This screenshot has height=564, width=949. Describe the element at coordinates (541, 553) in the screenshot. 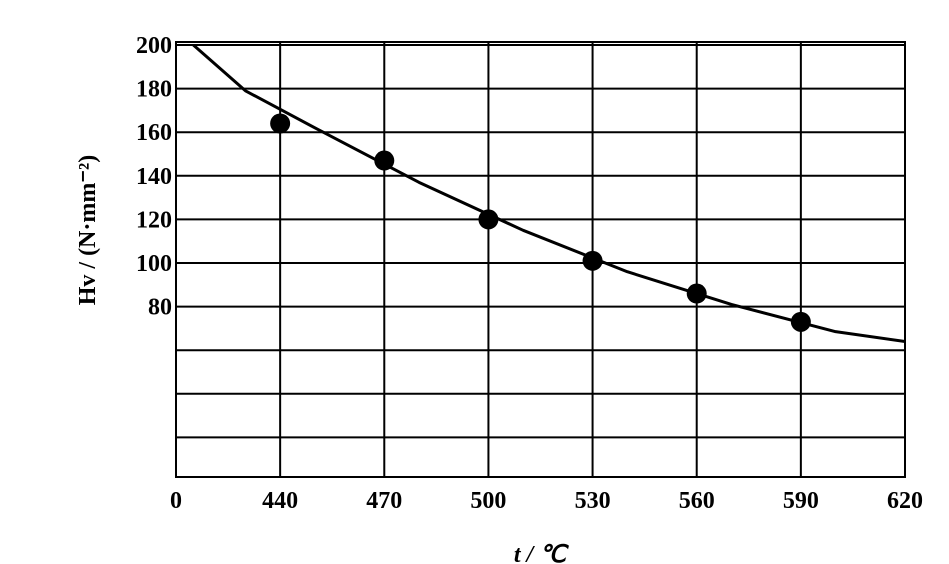

I see `x-axis-label: t / ℃` at that location.